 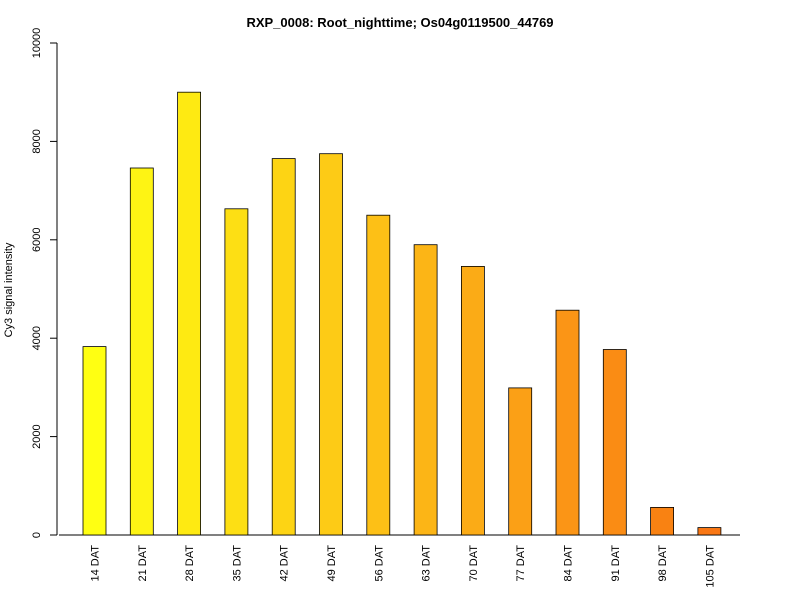 What do you see at coordinates (663, 563) in the screenshot?
I see `x-tick-label: 98 DAT` at bounding box center [663, 563].